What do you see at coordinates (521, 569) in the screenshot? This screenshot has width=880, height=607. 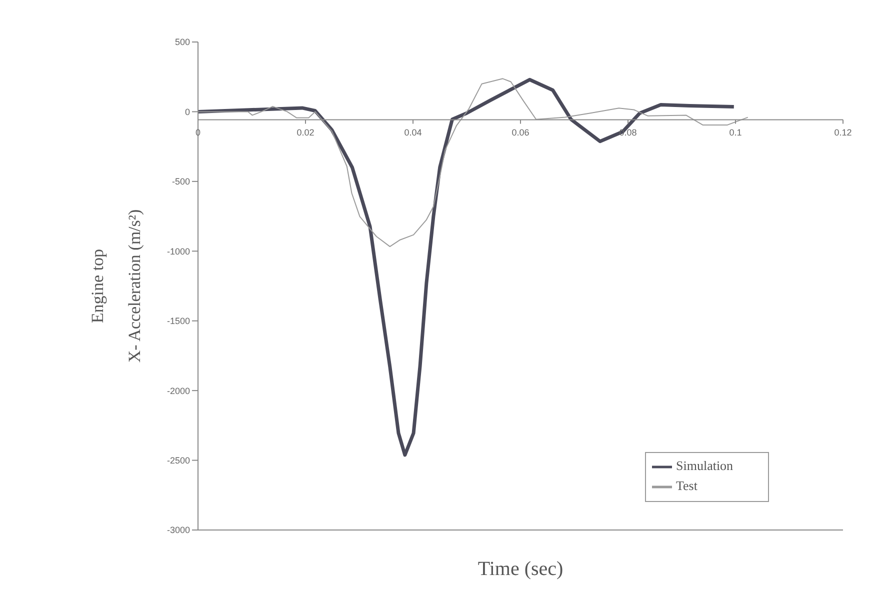 I see `x-axis-title: Time (sec)` at bounding box center [521, 569].